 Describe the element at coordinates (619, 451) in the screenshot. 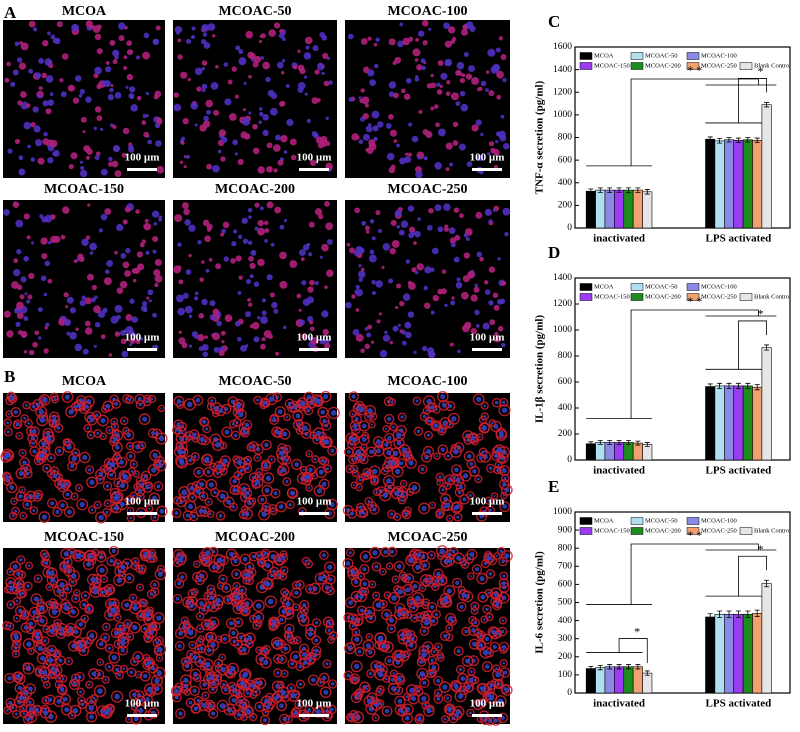

I see `bar` at that location.